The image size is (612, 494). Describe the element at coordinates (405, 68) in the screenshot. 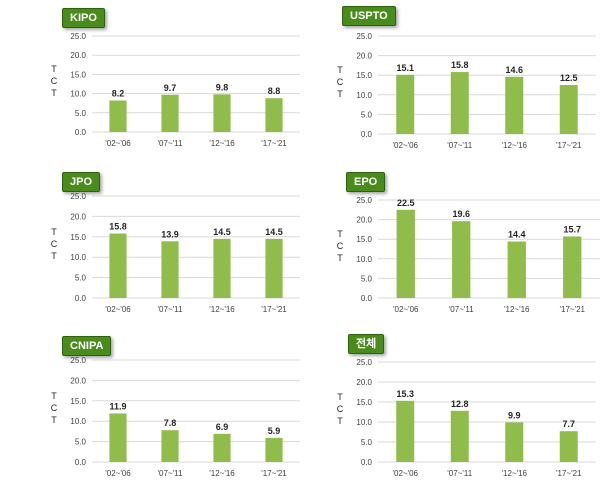

I see `data-label: 15.1` at that location.